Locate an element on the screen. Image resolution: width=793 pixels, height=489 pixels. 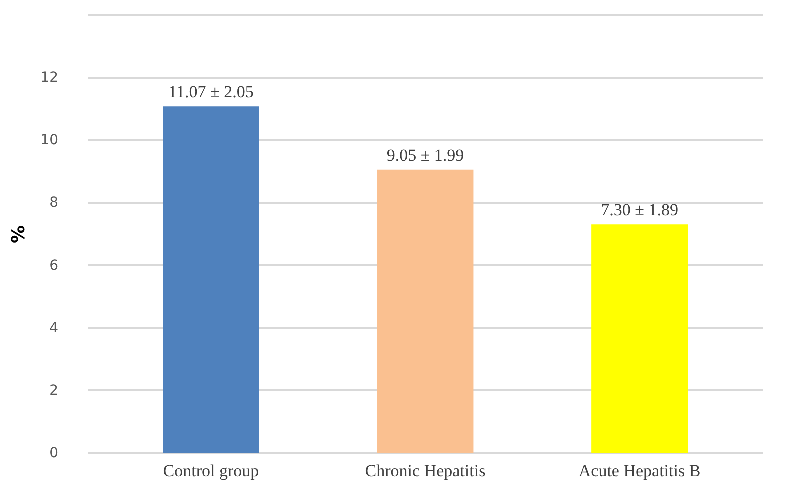
y-tick-label: 10 is located at coordinates (49, 140).